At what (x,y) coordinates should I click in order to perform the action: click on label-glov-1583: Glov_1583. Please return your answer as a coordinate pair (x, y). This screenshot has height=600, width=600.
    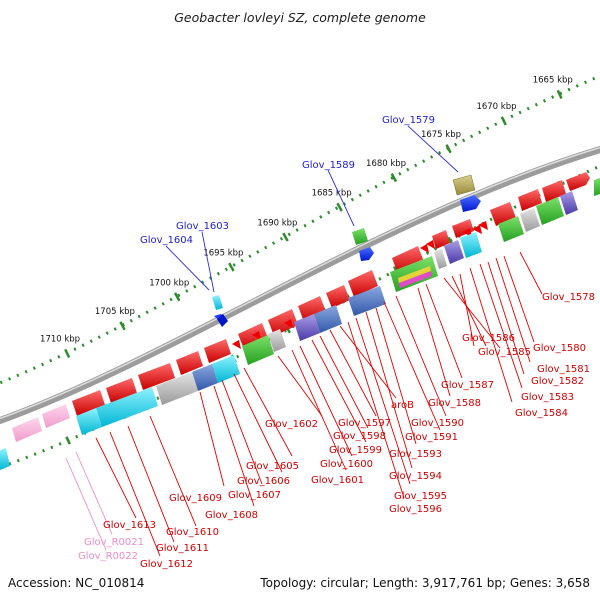
    Looking at the image, I should click on (547, 397).